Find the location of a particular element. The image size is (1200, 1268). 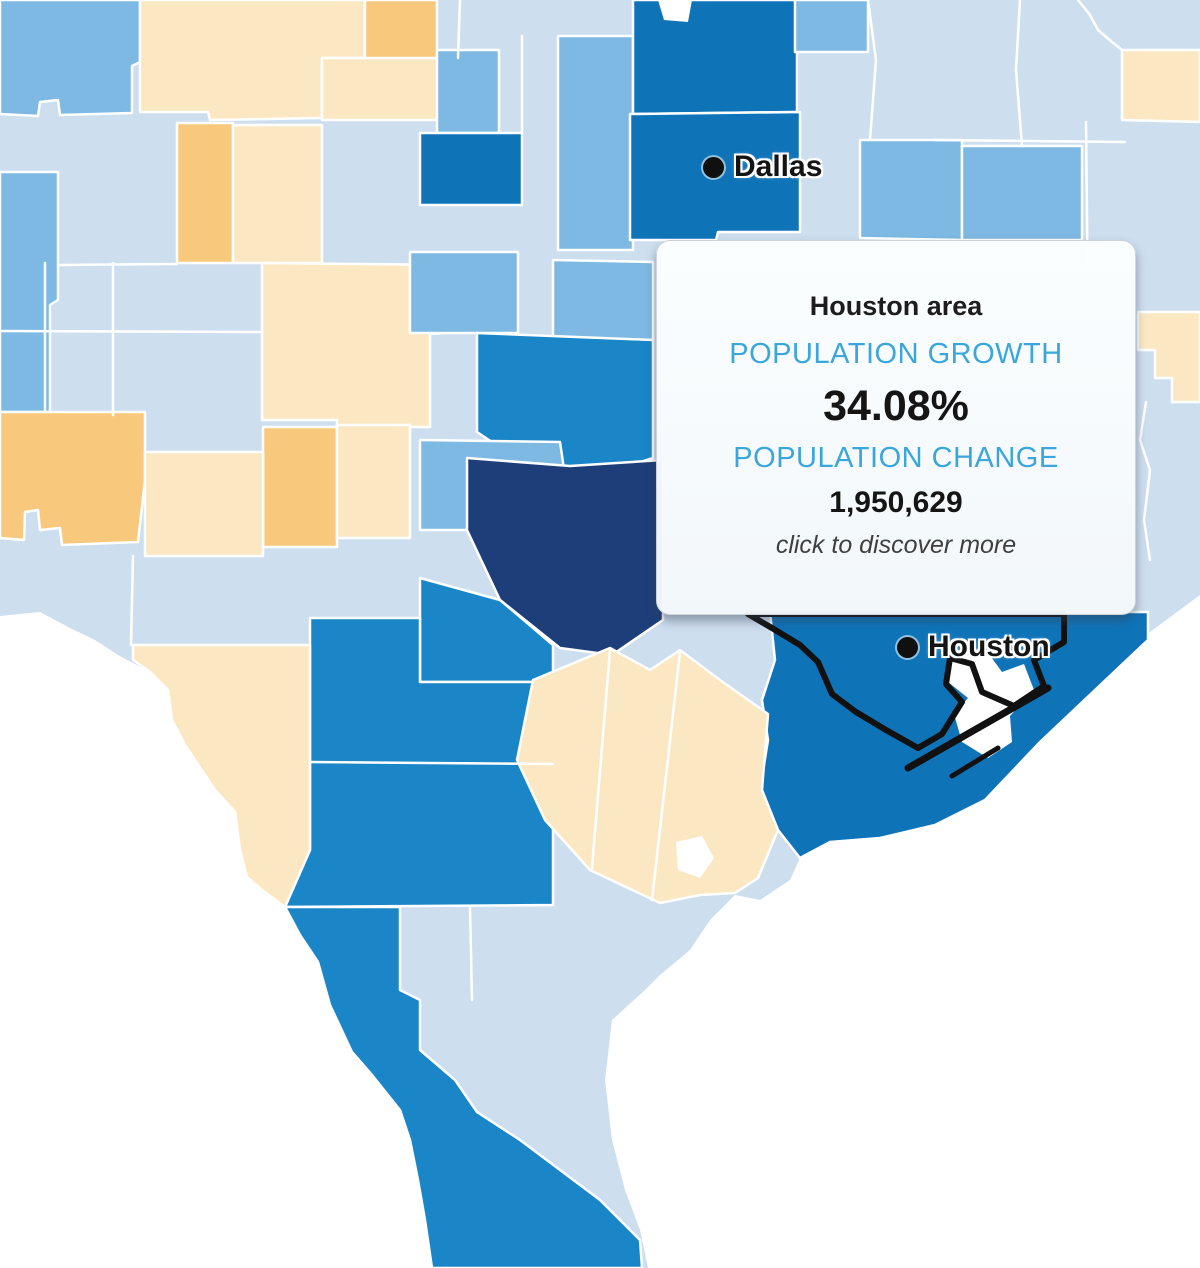

tooltip-growth-value: 34.08% is located at coordinates (896, 406).